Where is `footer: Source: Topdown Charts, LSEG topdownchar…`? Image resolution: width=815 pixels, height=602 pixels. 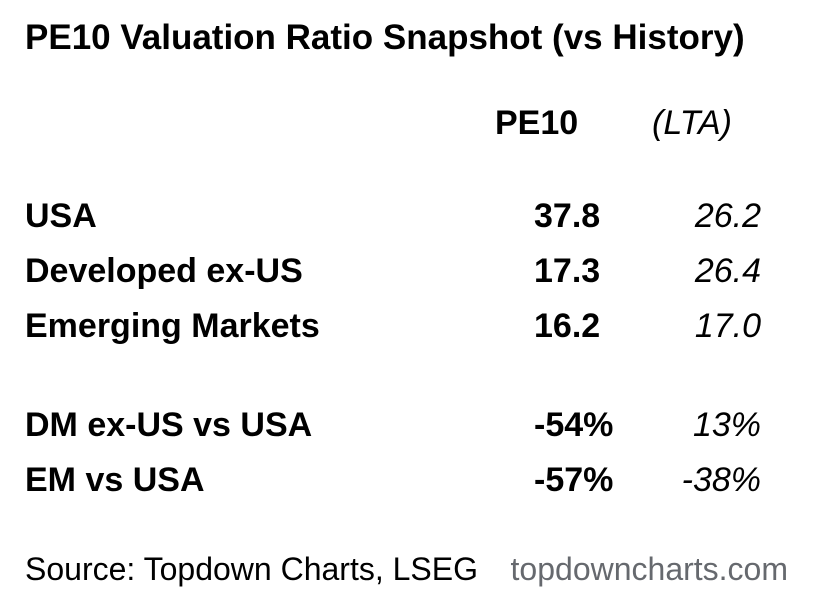 footer: Source: Topdown Charts, LSEG topdownchar… is located at coordinates (407, 569).